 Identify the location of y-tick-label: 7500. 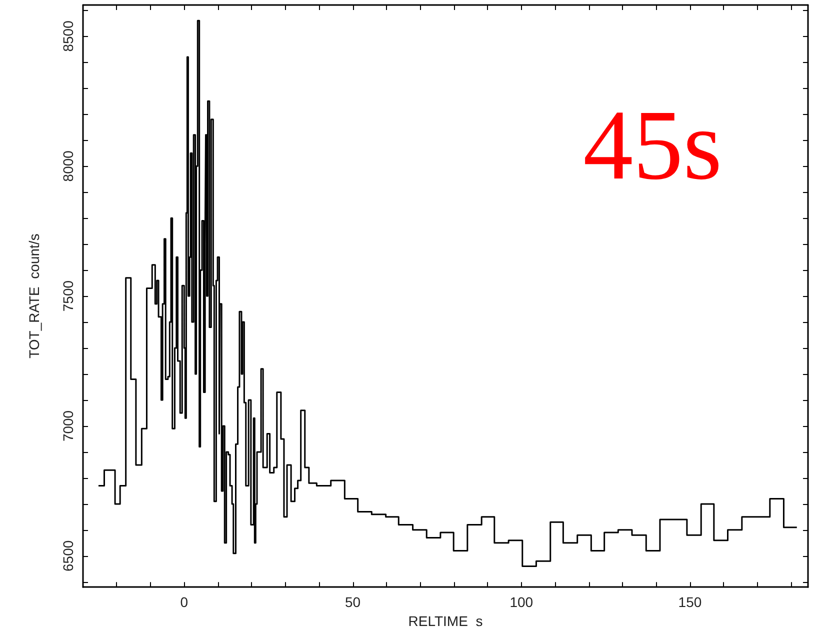
(68, 296).